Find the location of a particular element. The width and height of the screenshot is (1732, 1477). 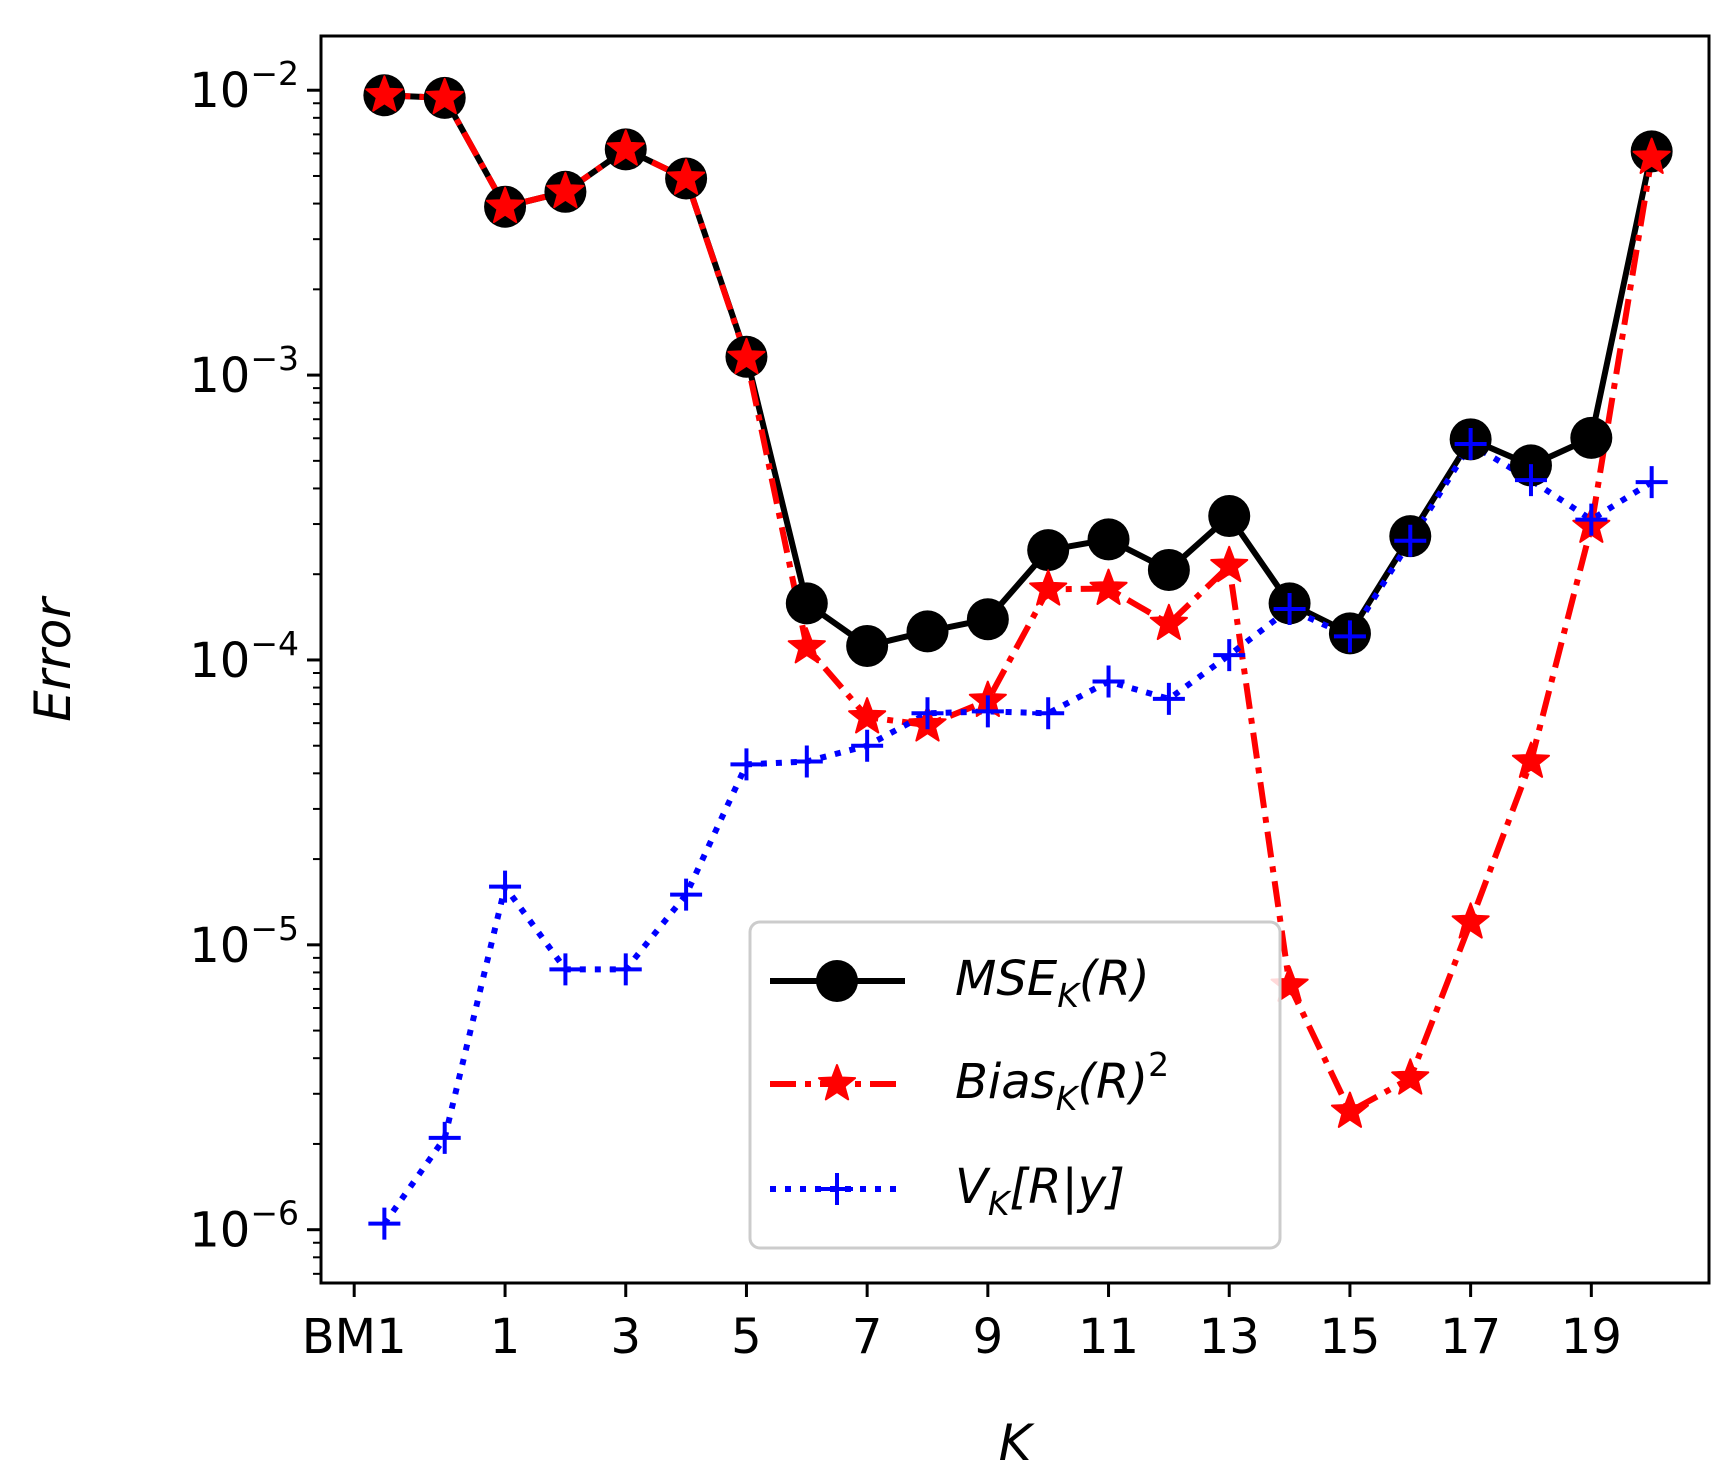

legend-label-mse: MSEK(R) is located at coordinates (1052, 983).